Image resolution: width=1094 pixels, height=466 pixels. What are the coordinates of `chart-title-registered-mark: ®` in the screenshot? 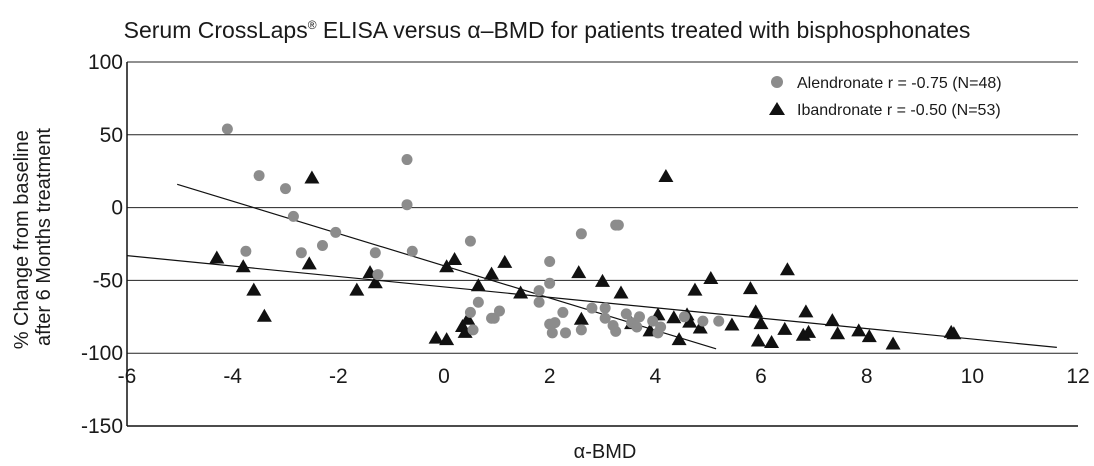 It's located at (312, 25).